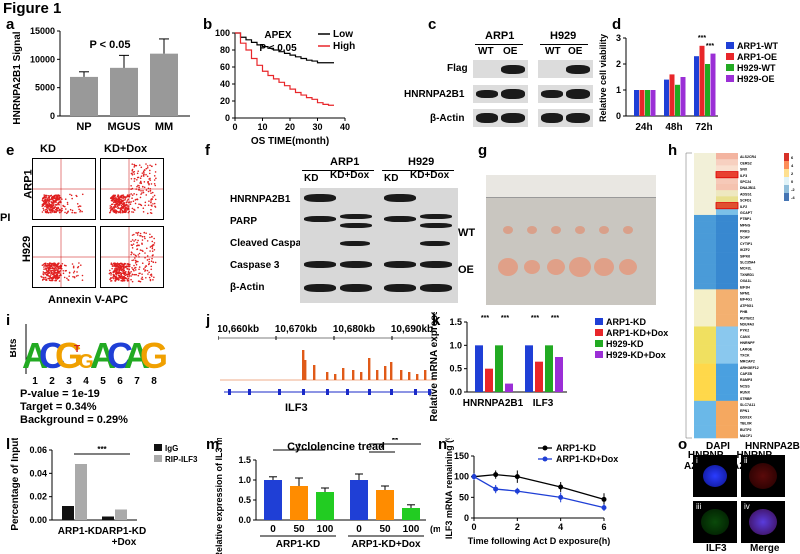 The height and width of the screenshot is (554, 800). What do you see at coordinates (328, 359) in the screenshot?
I see `genome-track: 10,660kb 10,670kb 10,680kb 10,690kb` at bounding box center [328, 359].